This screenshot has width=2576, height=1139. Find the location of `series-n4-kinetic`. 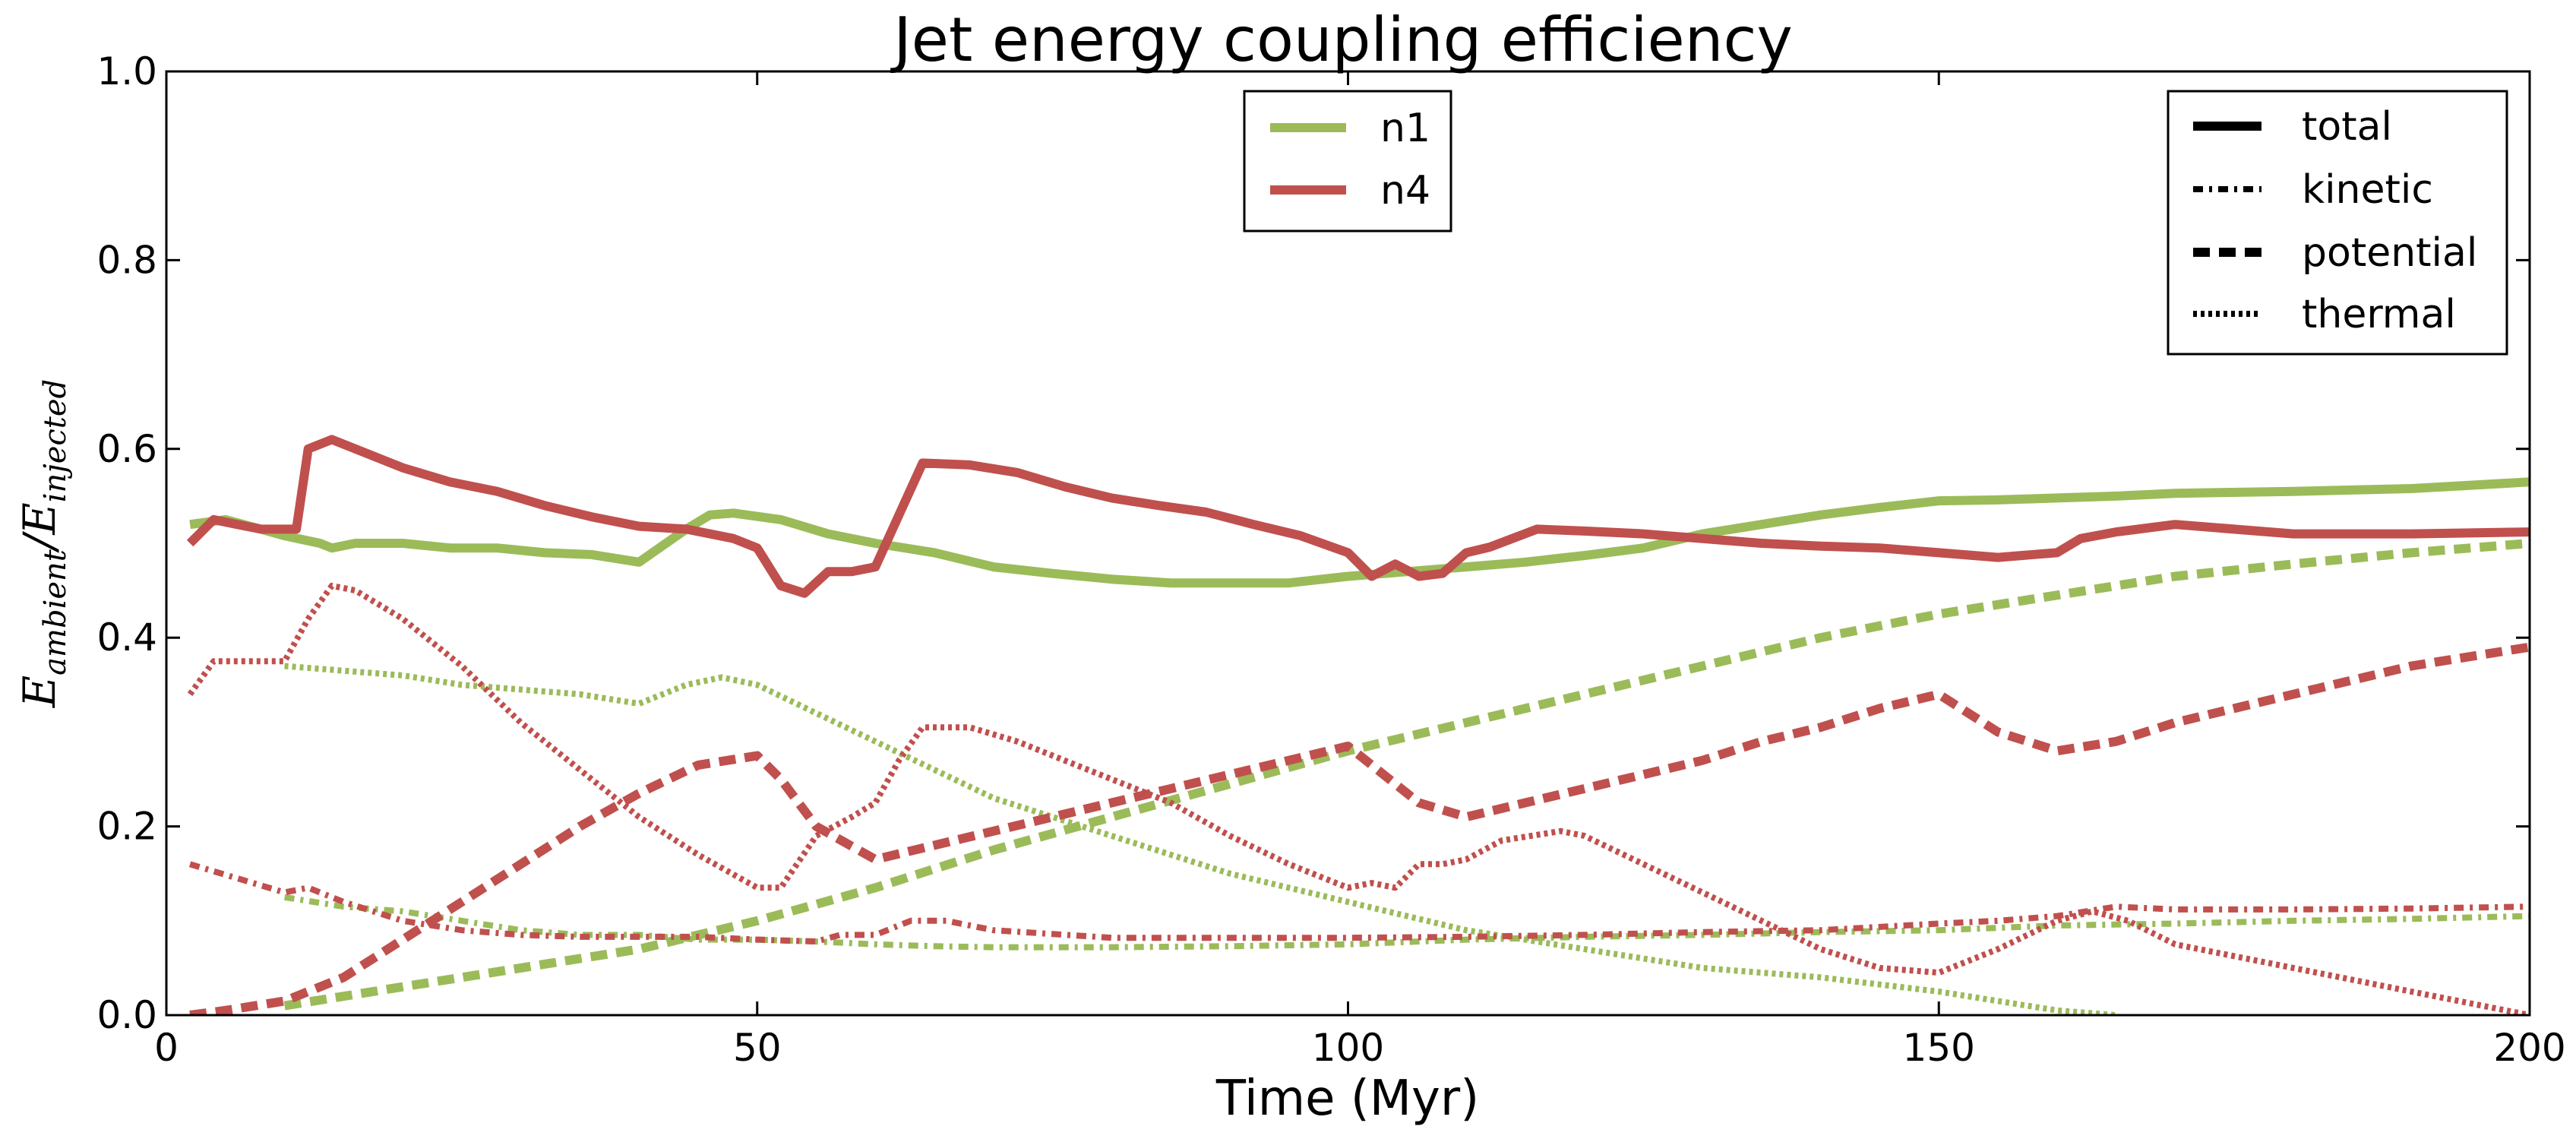

series-n4-kinetic is located at coordinates (1359, 903).